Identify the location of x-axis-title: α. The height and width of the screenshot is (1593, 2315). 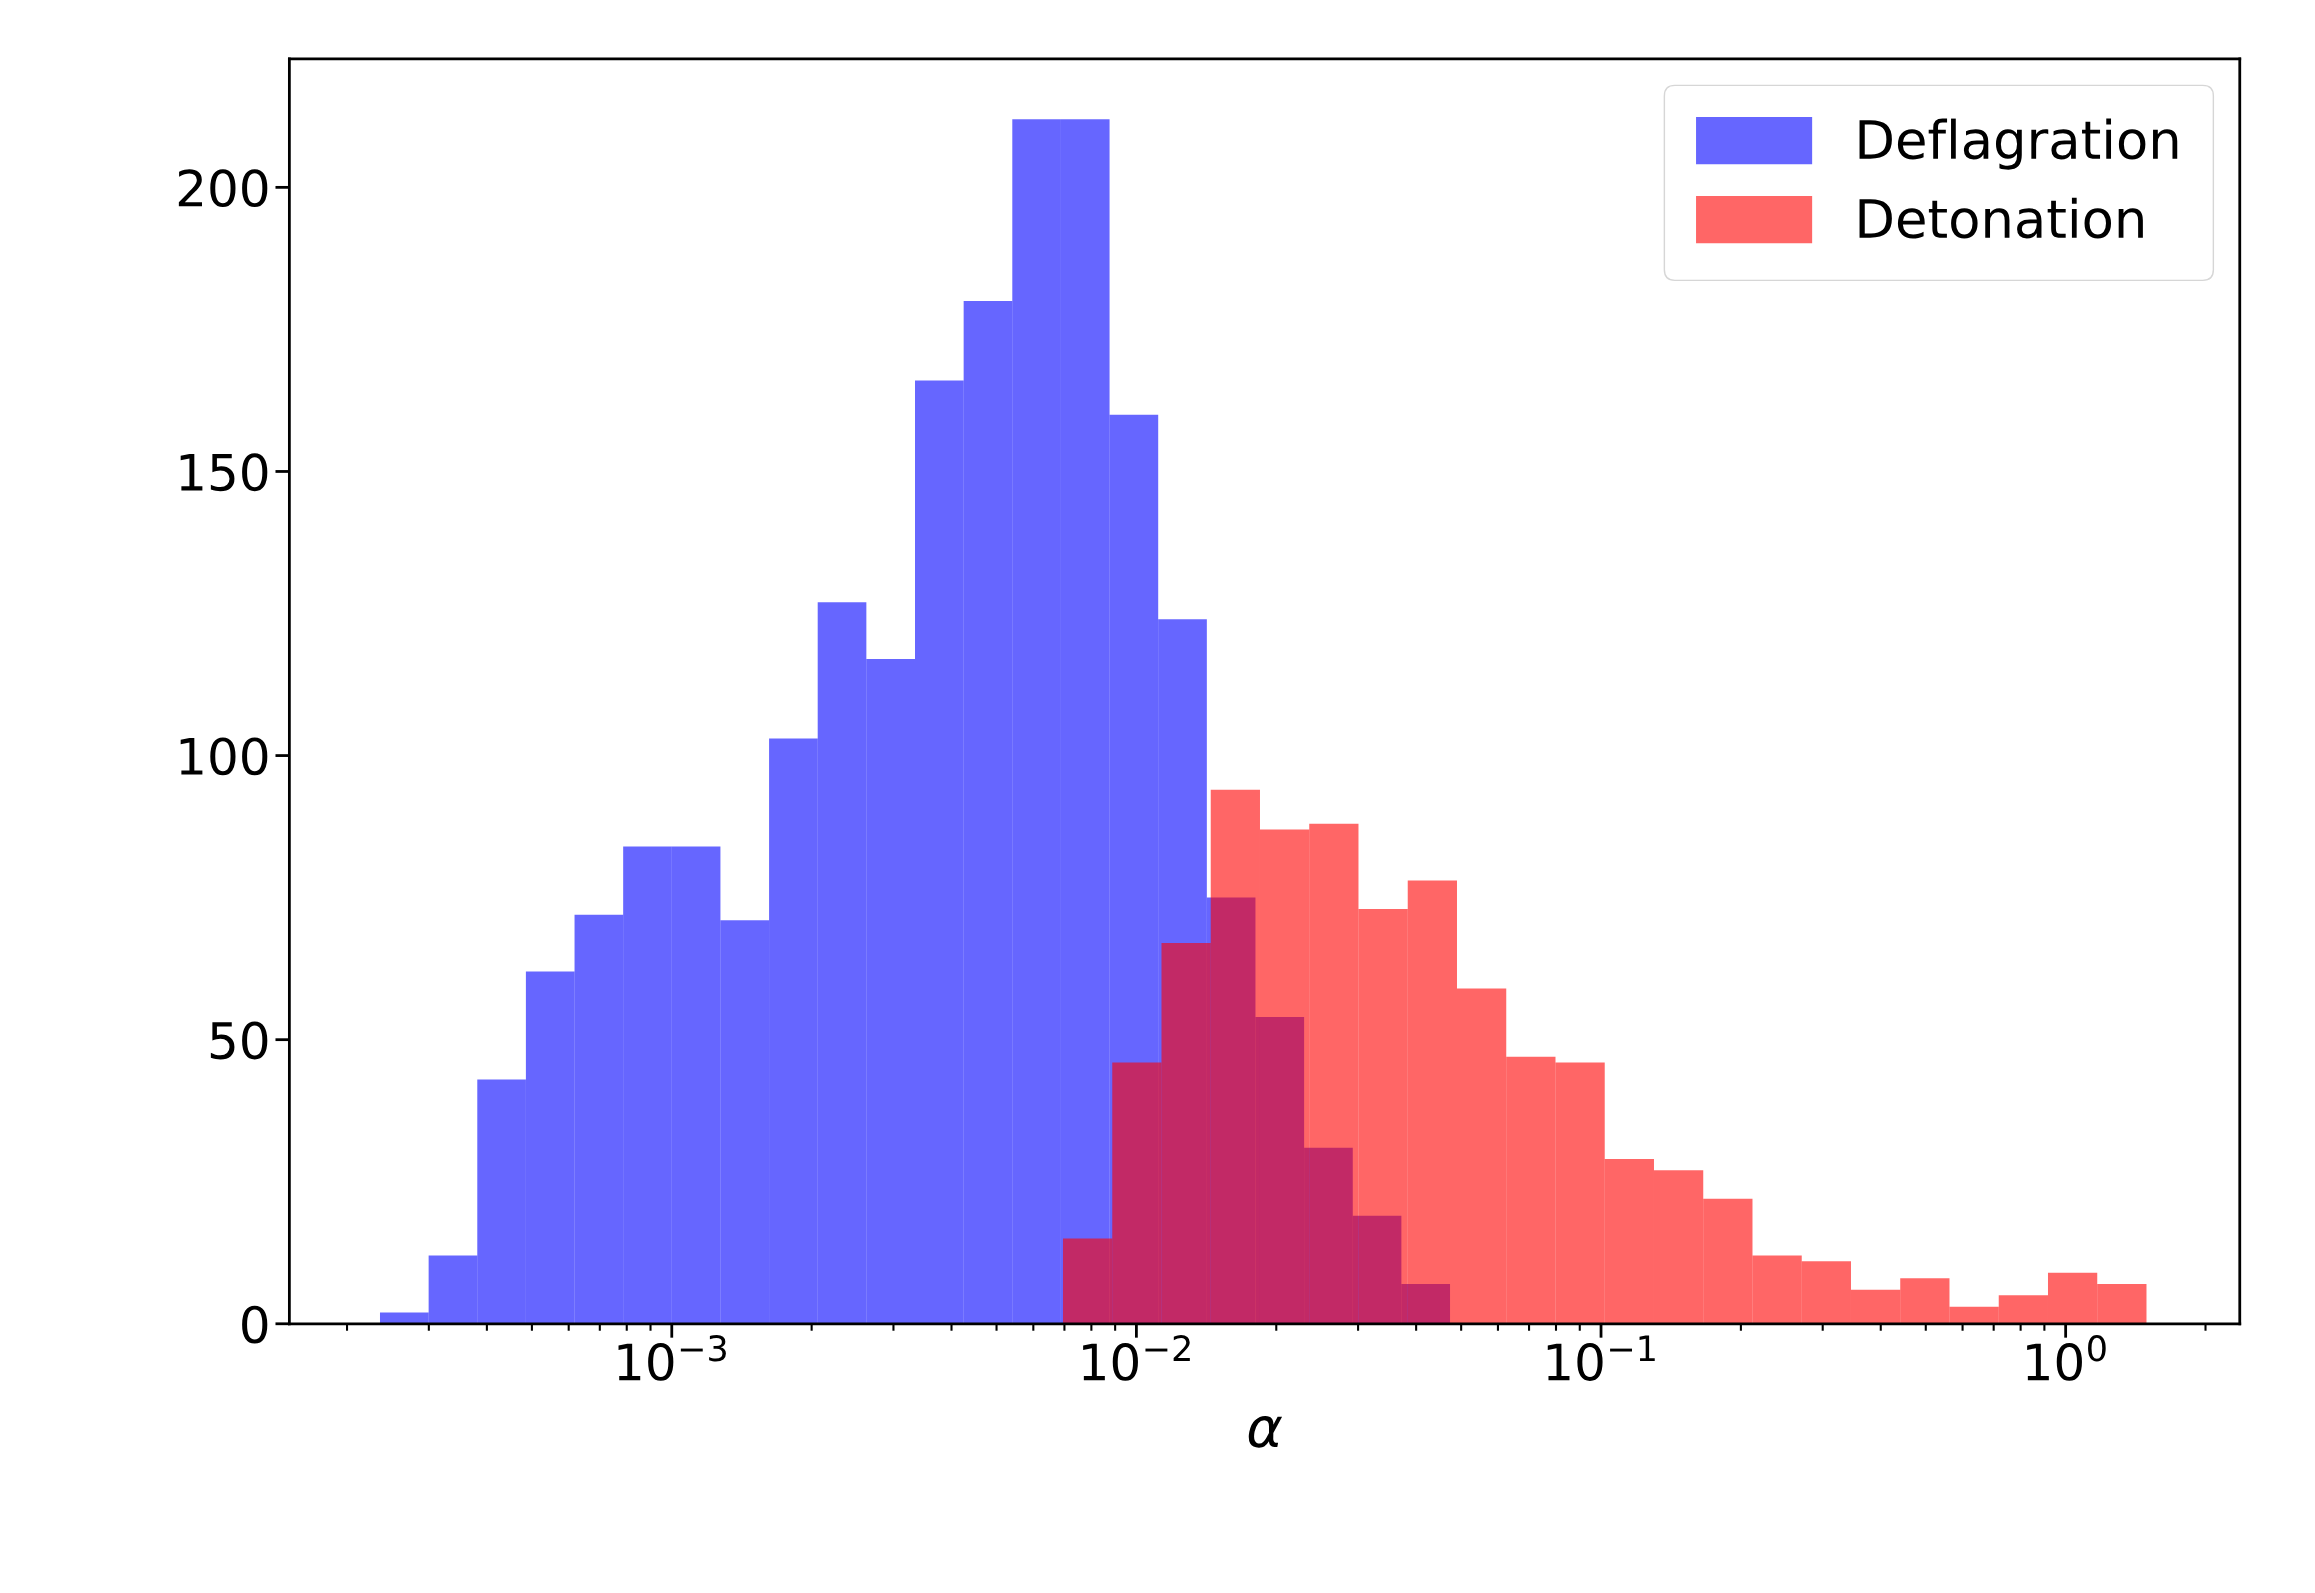
(1265, 1431).